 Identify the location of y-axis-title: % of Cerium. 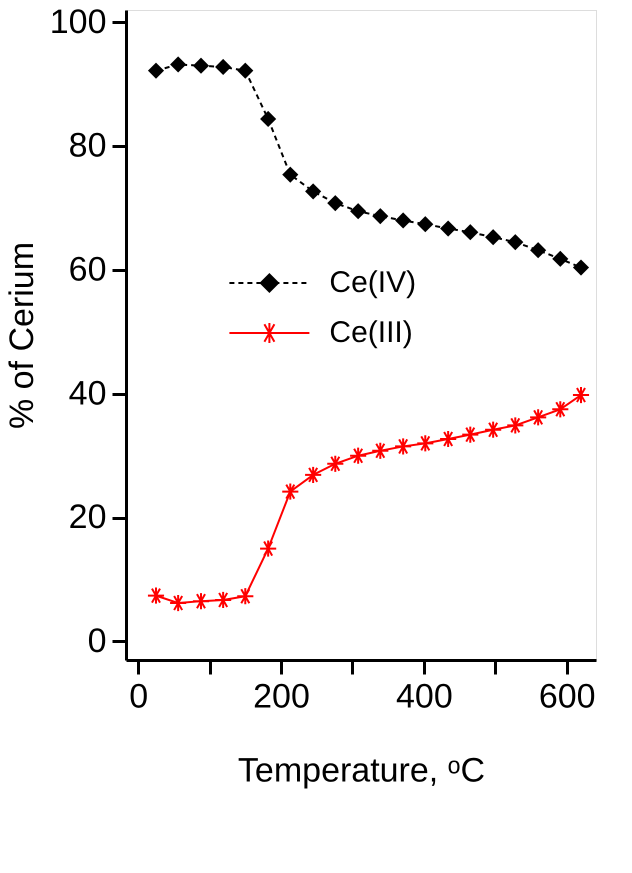
(21, 336).